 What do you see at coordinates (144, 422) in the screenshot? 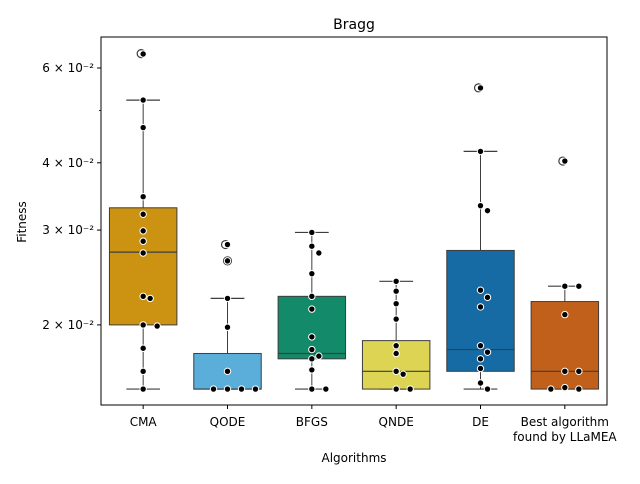
I see `x-tick-label: CMA` at bounding box center [144, 422].